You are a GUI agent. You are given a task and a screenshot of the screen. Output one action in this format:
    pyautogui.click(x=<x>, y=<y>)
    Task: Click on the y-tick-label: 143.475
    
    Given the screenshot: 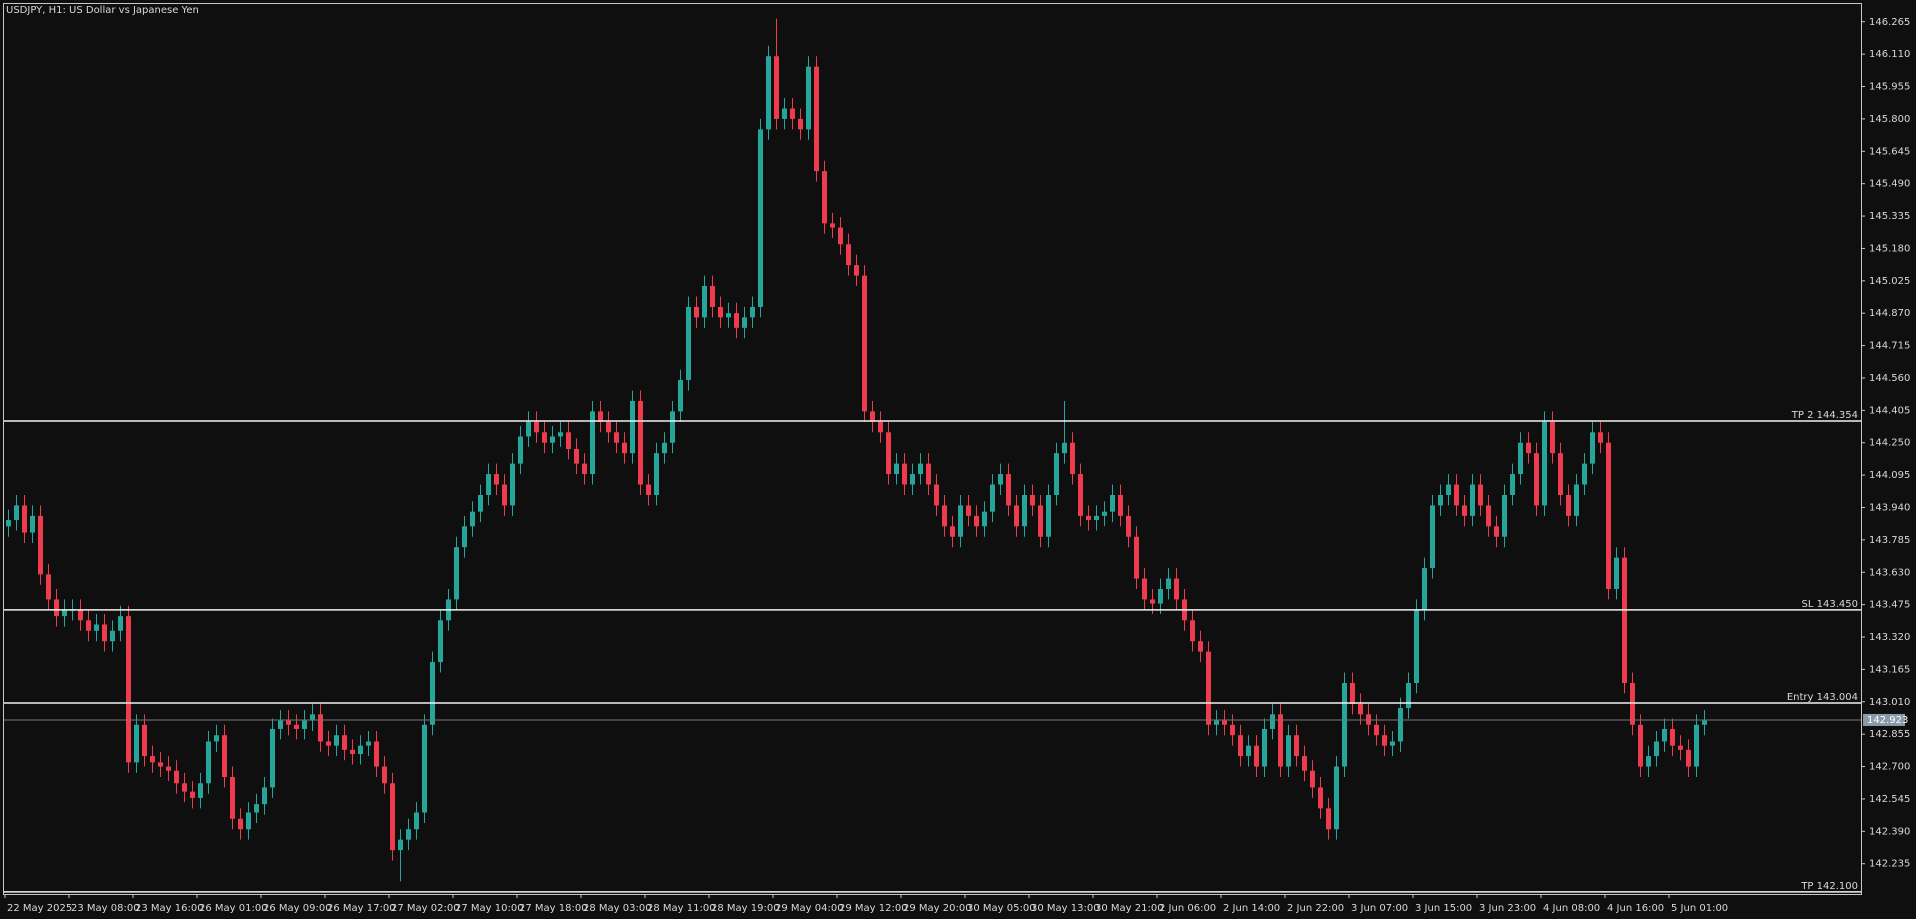 What is the action you would take?
    pyautogui.click(x=1889, y=605)
    